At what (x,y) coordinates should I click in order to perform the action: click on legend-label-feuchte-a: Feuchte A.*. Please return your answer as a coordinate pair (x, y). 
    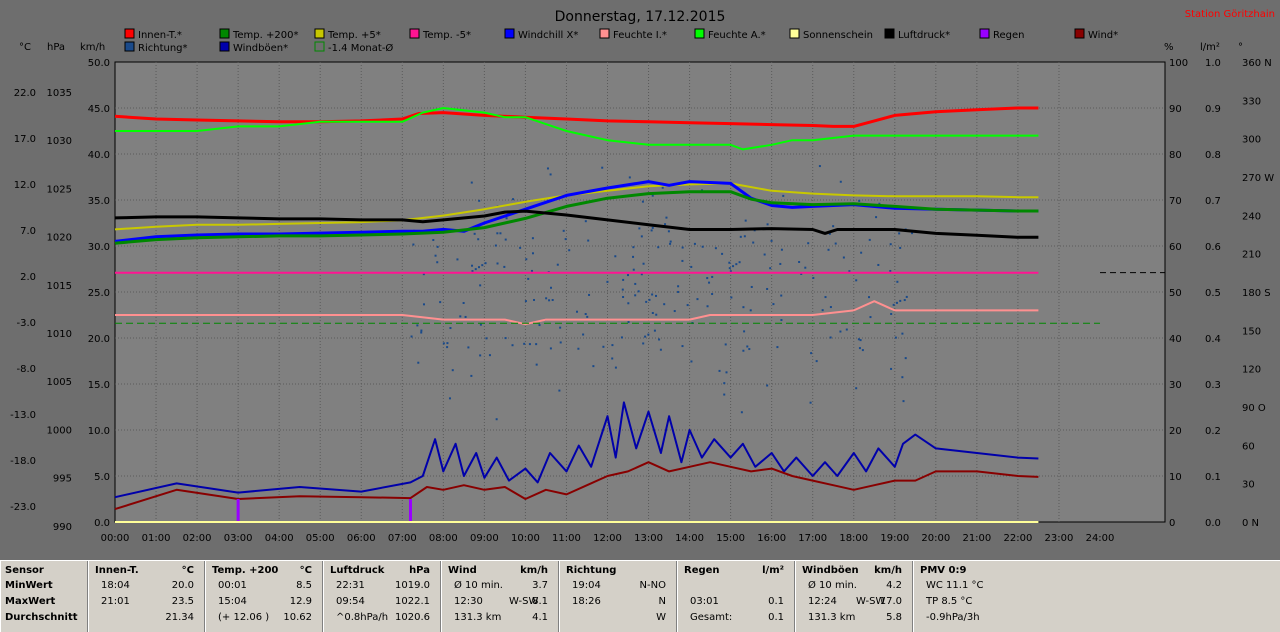
    Looking at the image, I should click on (737, 35).